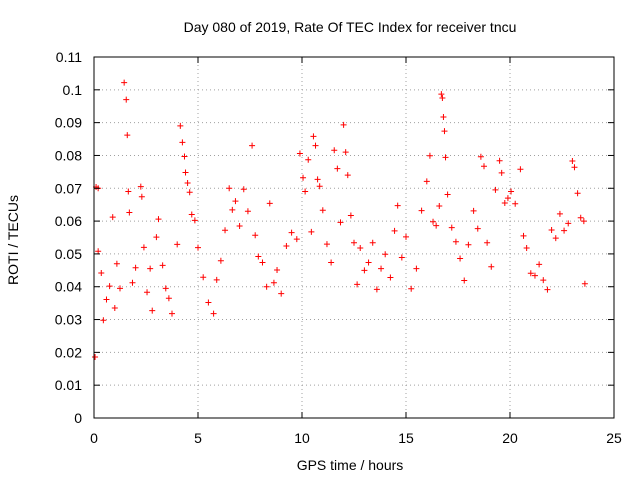  What do you see at coordinates (78, 418) in the screenshot?
I see `y-tick-label: 0` at bounding box center [78, 418].